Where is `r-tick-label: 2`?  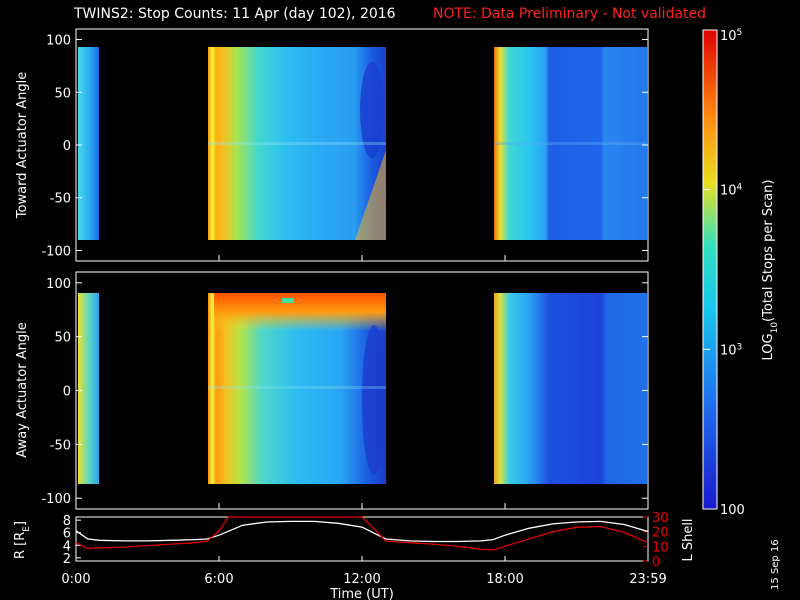
r-tick-label: 2 is located at coordinates (67, 559).